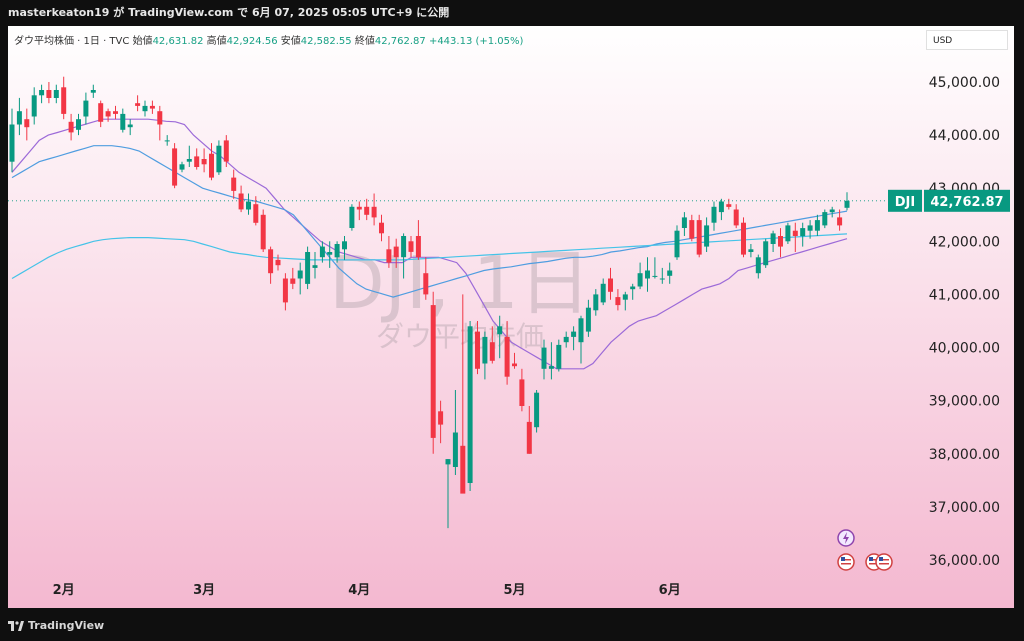  Describe the element at coordinates (964, 295) in the screenshot. I see `y-tick-label: 41,000.00` at that location.